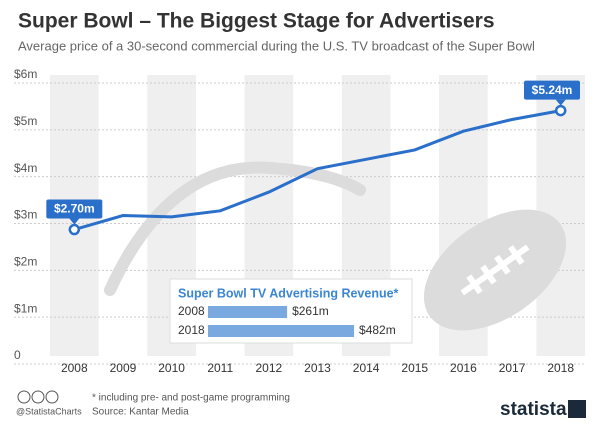 The height and width of the screenshot is (427, 600). Describe the element at coordinates (49, 411) in the screenshot. I see `handle: @StatistaCharts` at that location.